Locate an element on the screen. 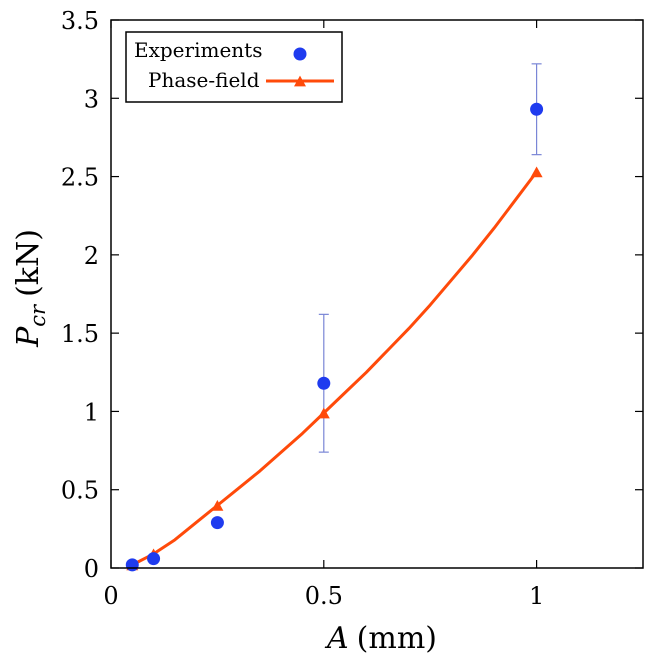  legend-label-experiments: Experiments is located at coordinates (198, 50).